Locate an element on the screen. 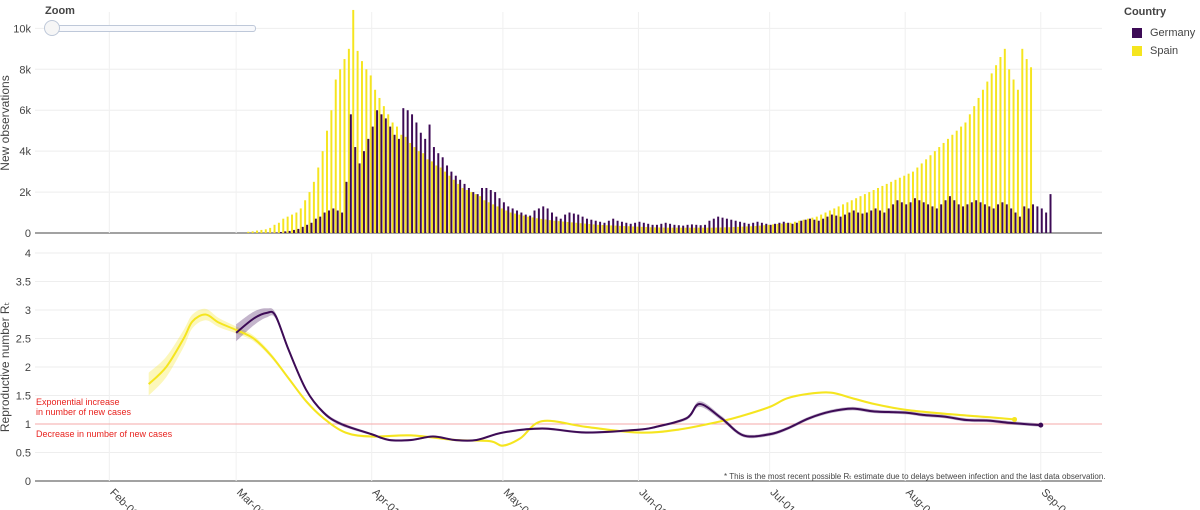 This screenshot has height=510, width=1200. legend: Country Germany Spain is located at coordinates (1159, 33).